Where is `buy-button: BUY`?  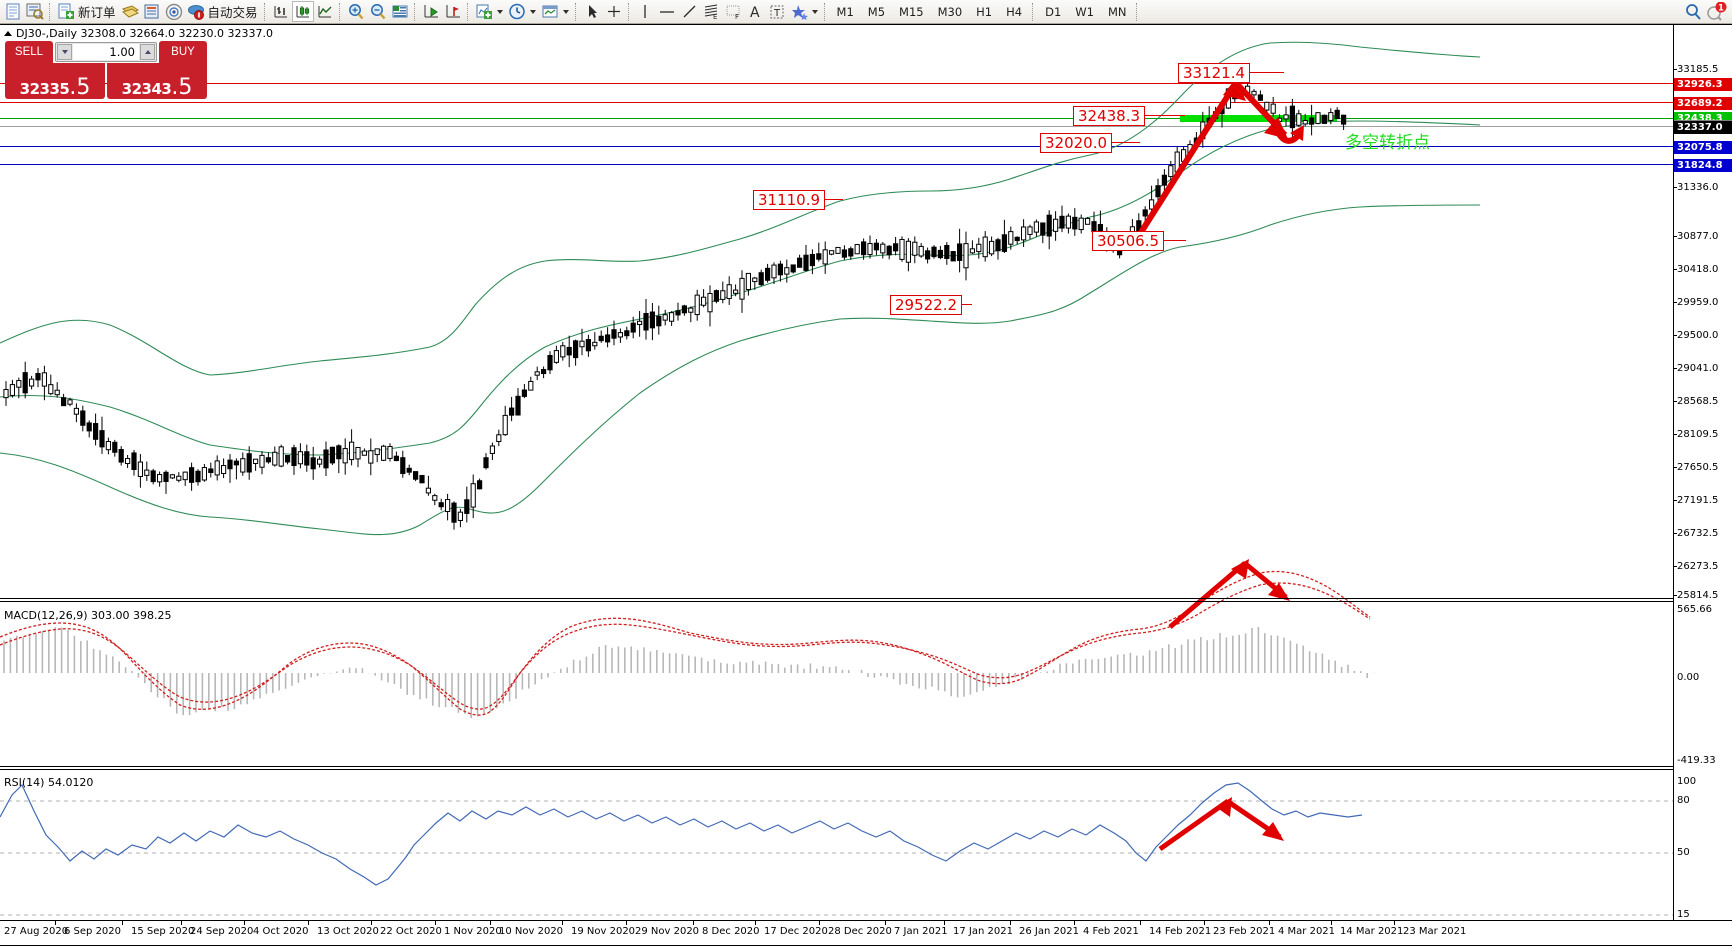 buy-button: BUY is located at coordinates (183, 52).